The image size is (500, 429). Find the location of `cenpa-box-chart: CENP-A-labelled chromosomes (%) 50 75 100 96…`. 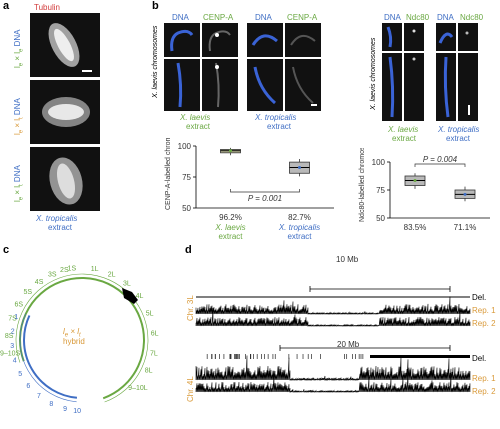

cenpa-box-chart: CENP-A-labelled chromosomes (%) 50 75 100 96… is located at coordinates (249, 189).